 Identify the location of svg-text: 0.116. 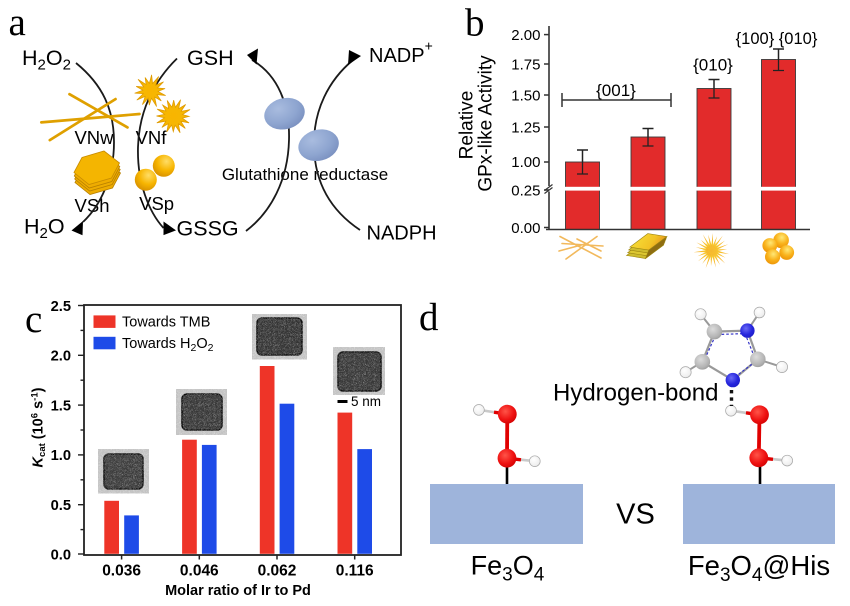
(355, 571).